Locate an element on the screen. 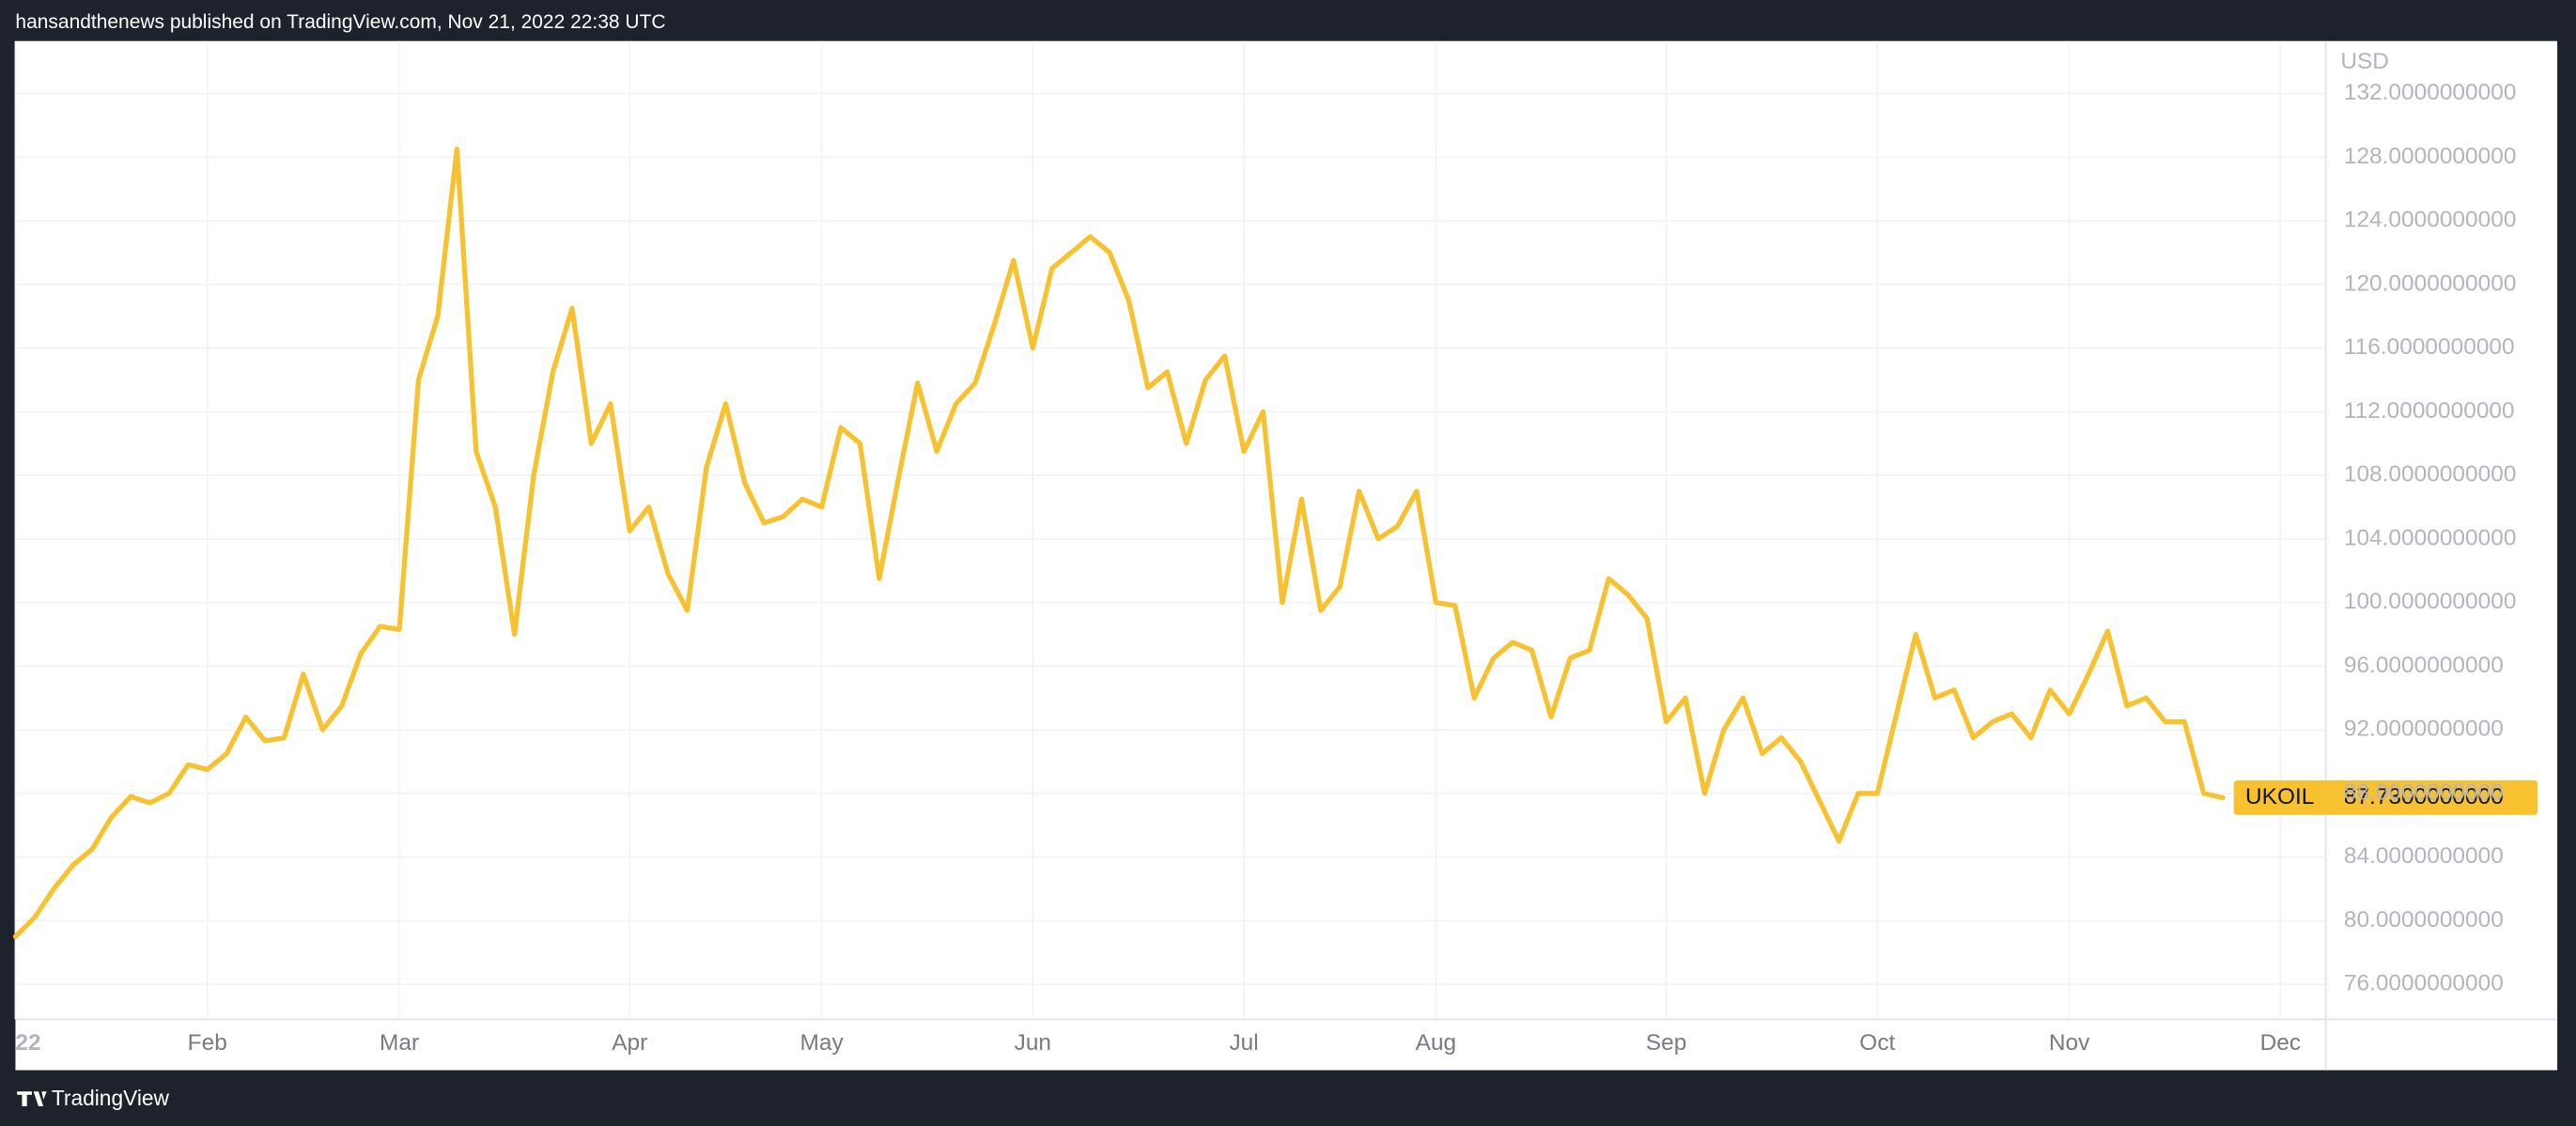 Image resolution: width=2576 pixels, height=1126 pixels. x-tick-label: Dec is located at coordinates (2281, 1043).